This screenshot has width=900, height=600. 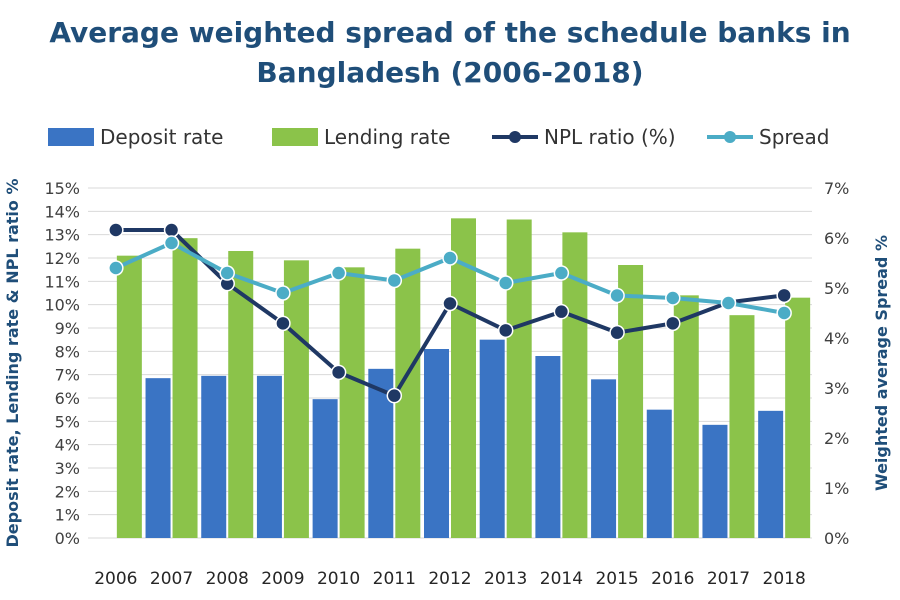 I want to click on bar-lending-rate-2012, so click(x=463, y=378).